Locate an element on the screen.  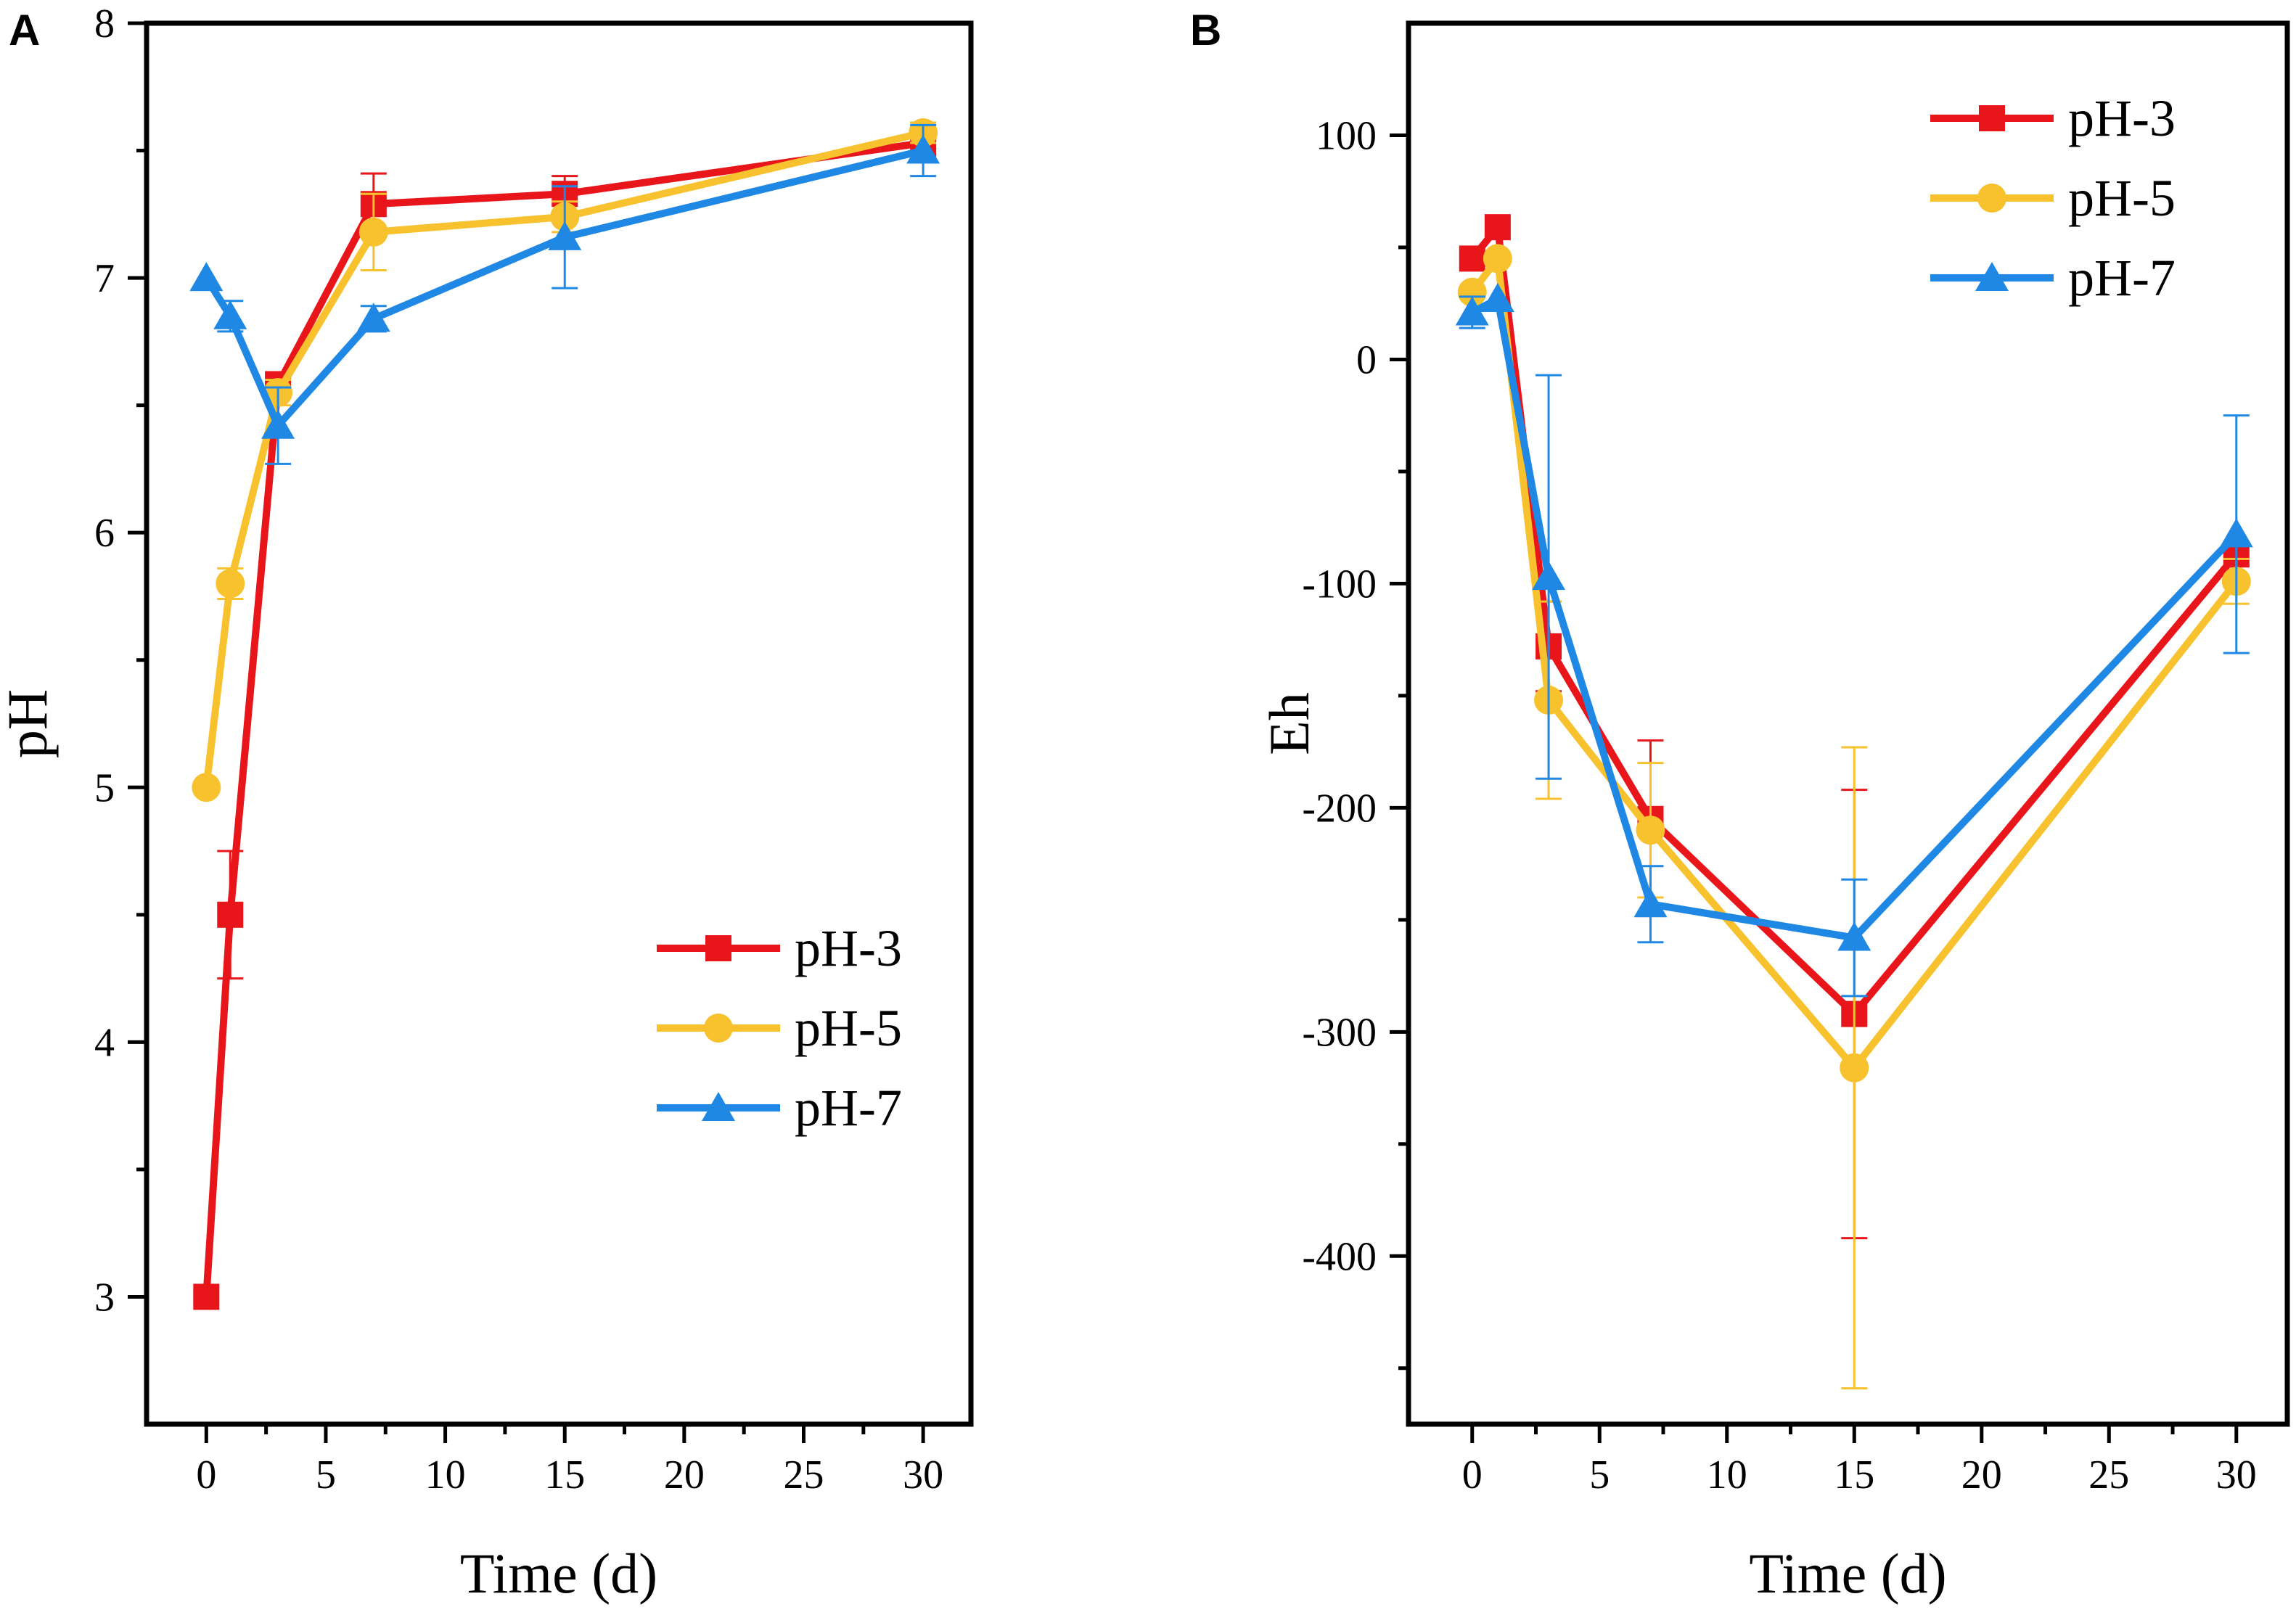
y-tick-label: -100 is located at coordinates (1339, 585).